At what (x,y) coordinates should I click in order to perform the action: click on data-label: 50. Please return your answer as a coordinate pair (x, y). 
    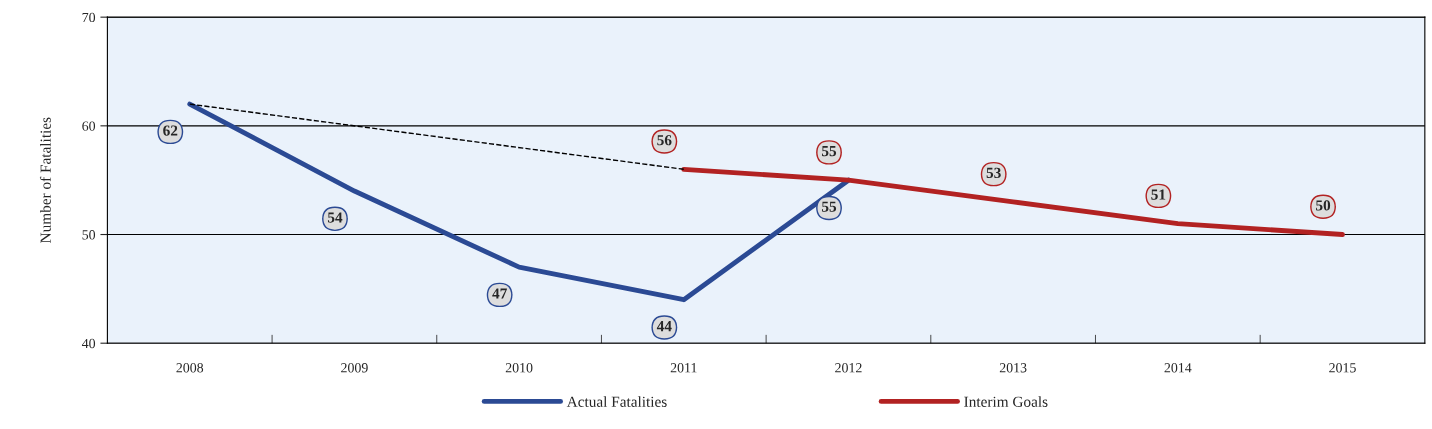
    Looking at the image, I should click on (1323, 205).